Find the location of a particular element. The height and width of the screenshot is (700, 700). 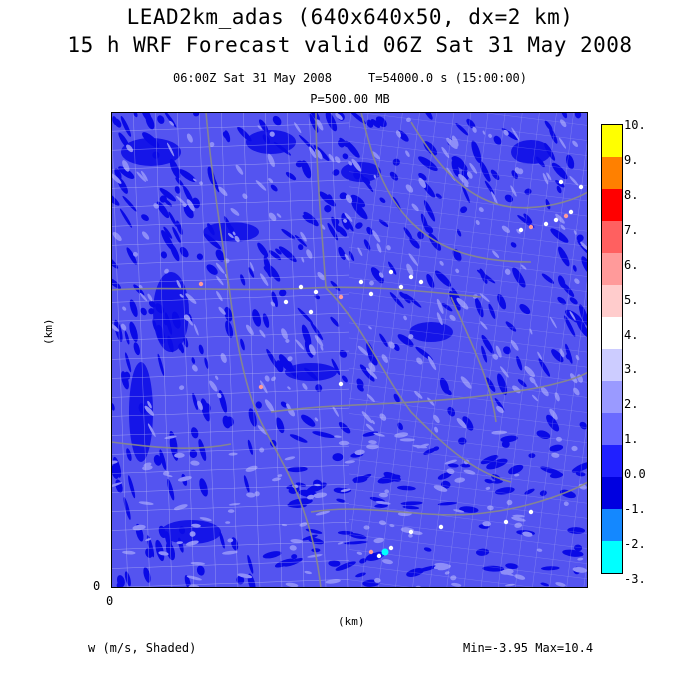

y-axis-label: (km) is located at coordinates (48, 332).